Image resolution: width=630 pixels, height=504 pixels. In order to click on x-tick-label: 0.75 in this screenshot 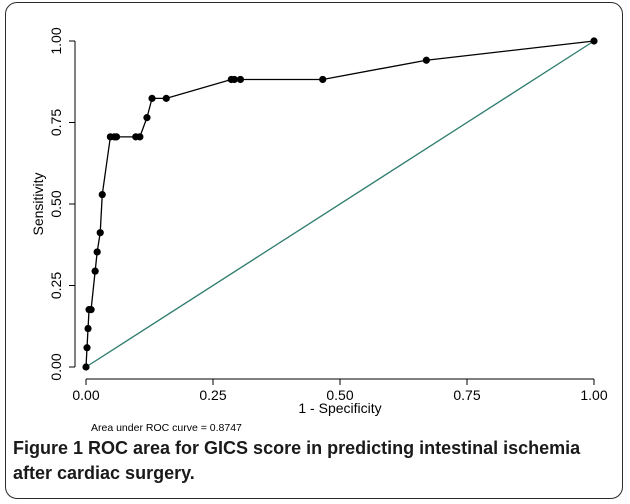, I will do `click(466, 395)`.